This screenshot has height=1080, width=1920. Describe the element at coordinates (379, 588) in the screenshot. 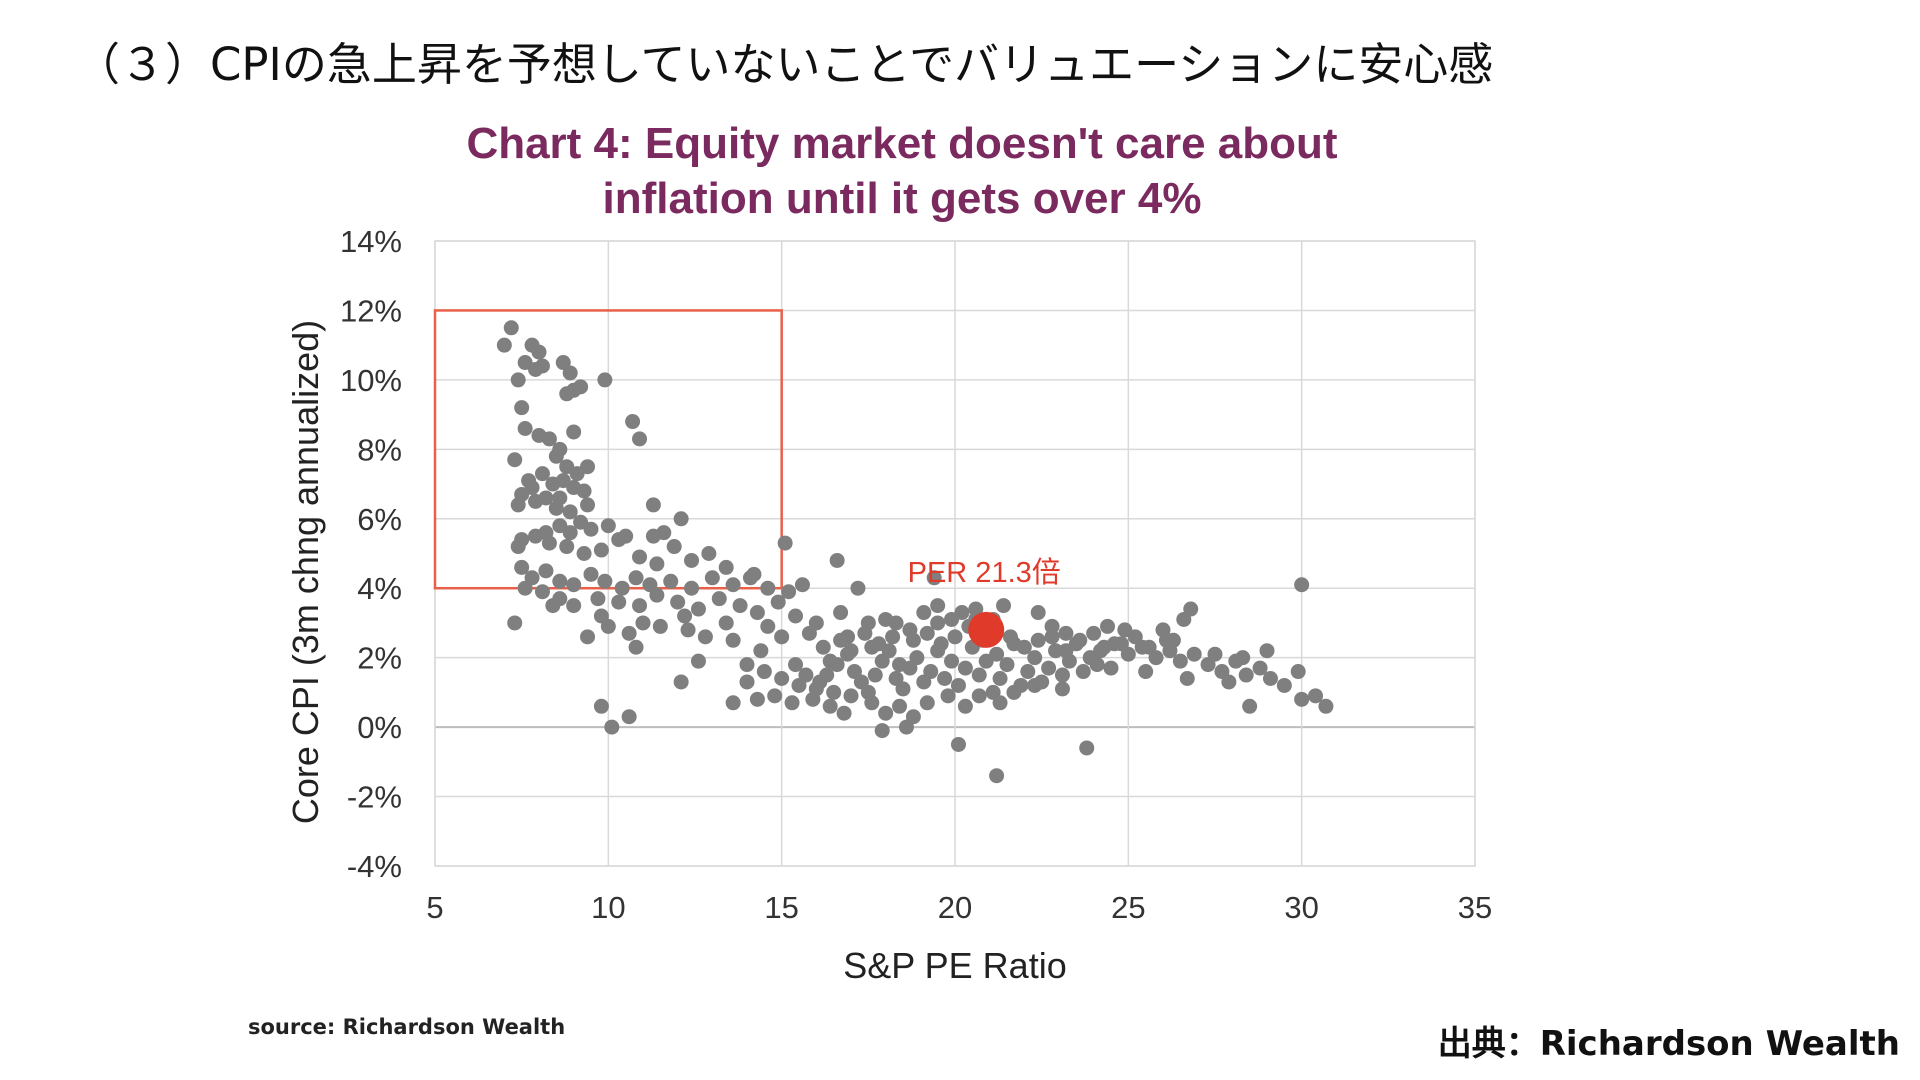

I see `y-tick-label: 4%` at that location.